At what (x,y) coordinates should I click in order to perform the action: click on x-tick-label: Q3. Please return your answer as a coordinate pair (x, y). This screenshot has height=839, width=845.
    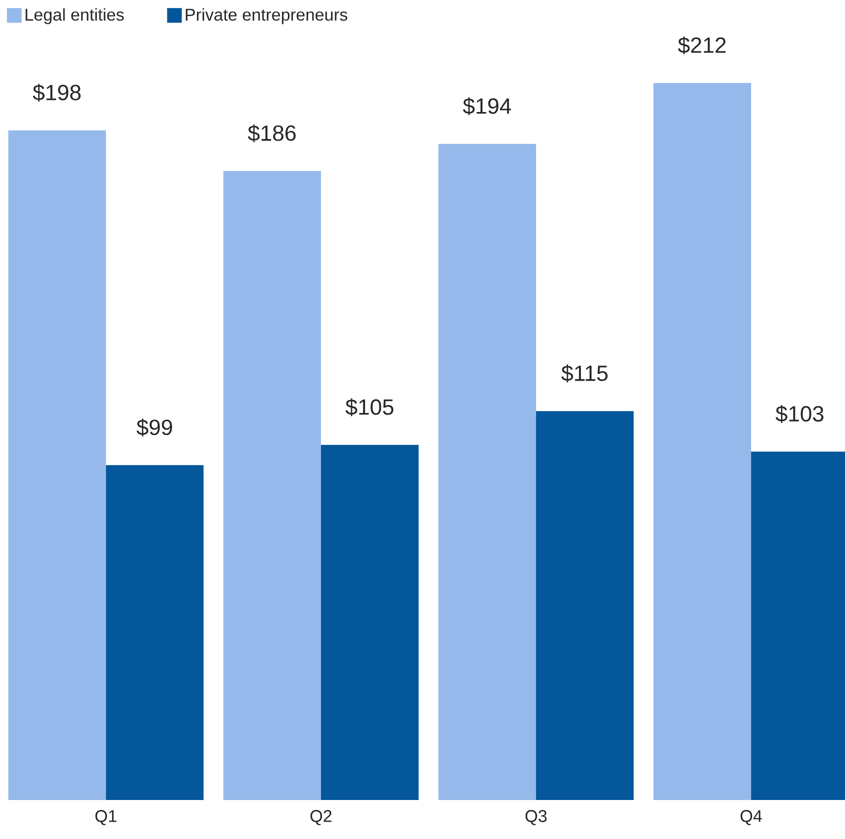
    Looking at the image, I should click on (536, 818).